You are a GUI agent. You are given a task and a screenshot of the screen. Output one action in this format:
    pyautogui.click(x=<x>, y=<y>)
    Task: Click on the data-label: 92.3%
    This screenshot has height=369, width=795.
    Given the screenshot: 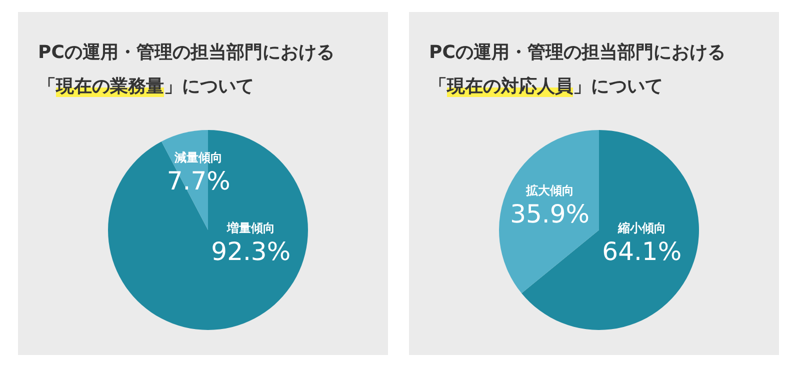 What is the action you would take?
    pyautogui.click(x=251, y=251)
    